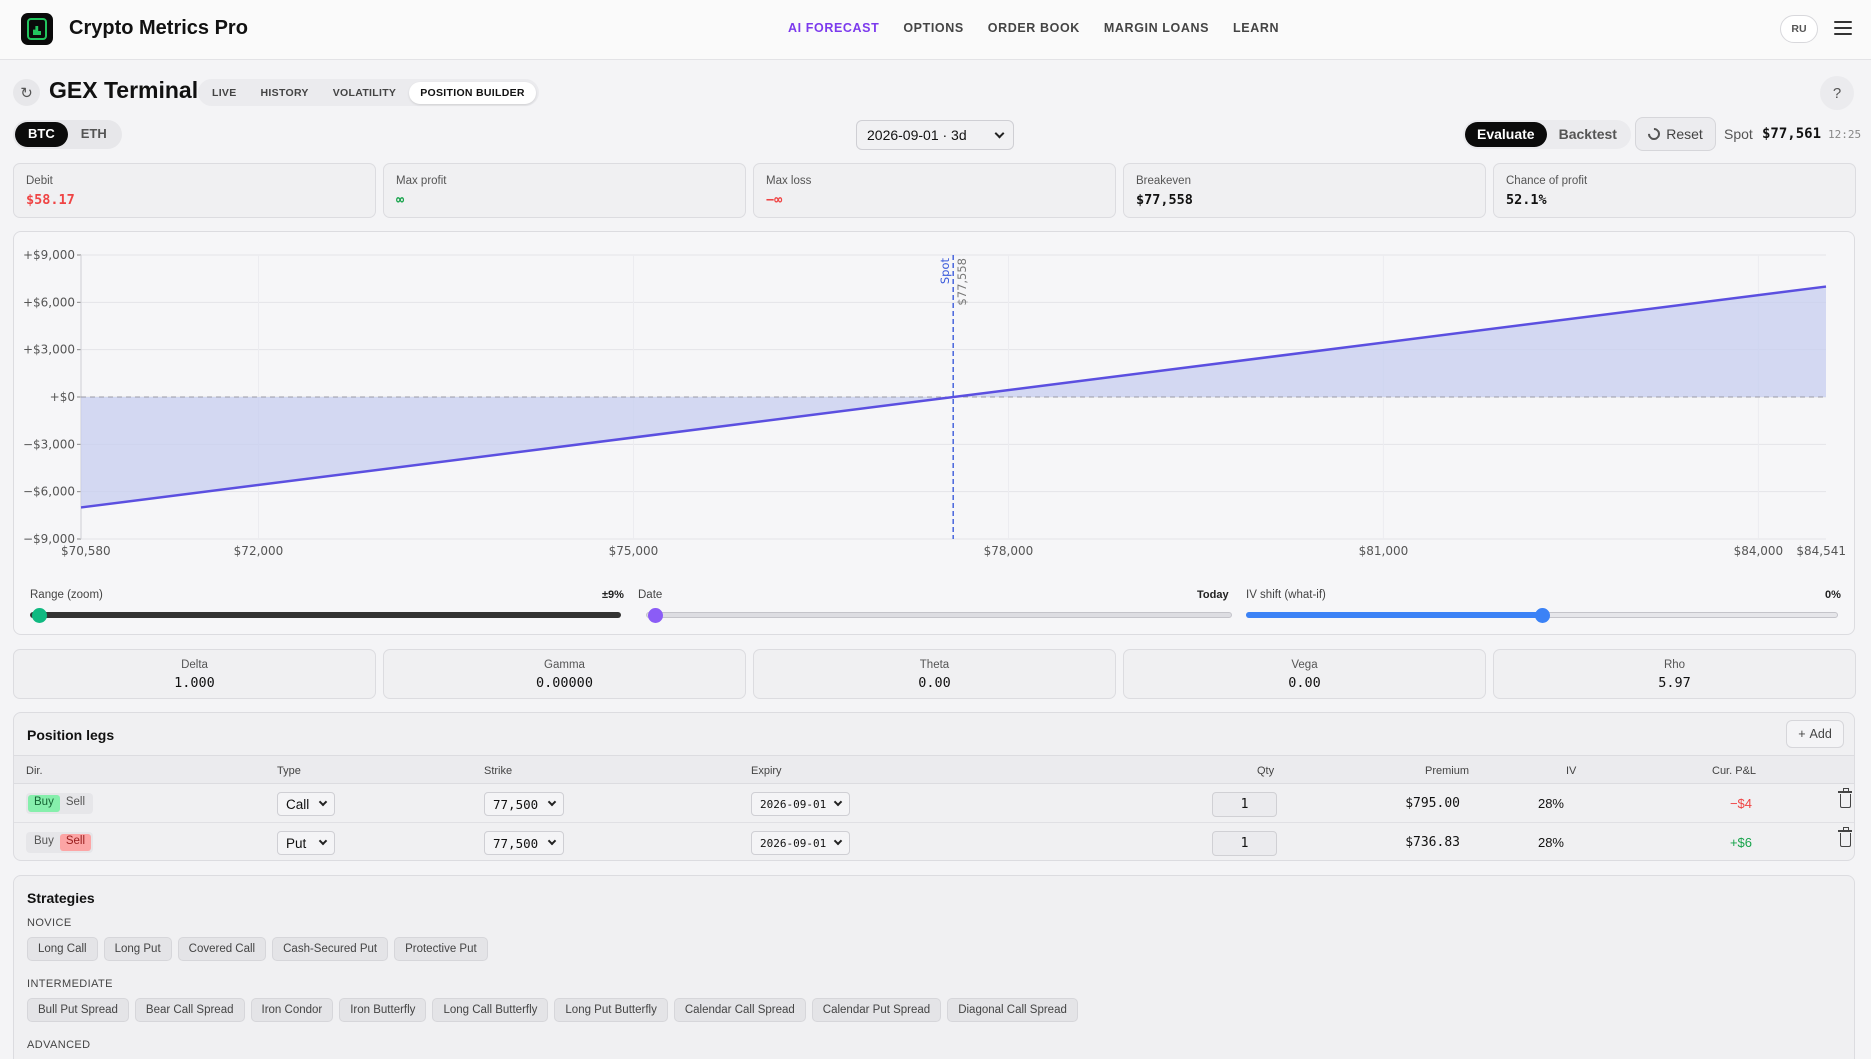  What do you see at coordinates (1821, 551) in the screenshot?
I see `x-tick-label: $84,541` at bounding box center [1821, 551].